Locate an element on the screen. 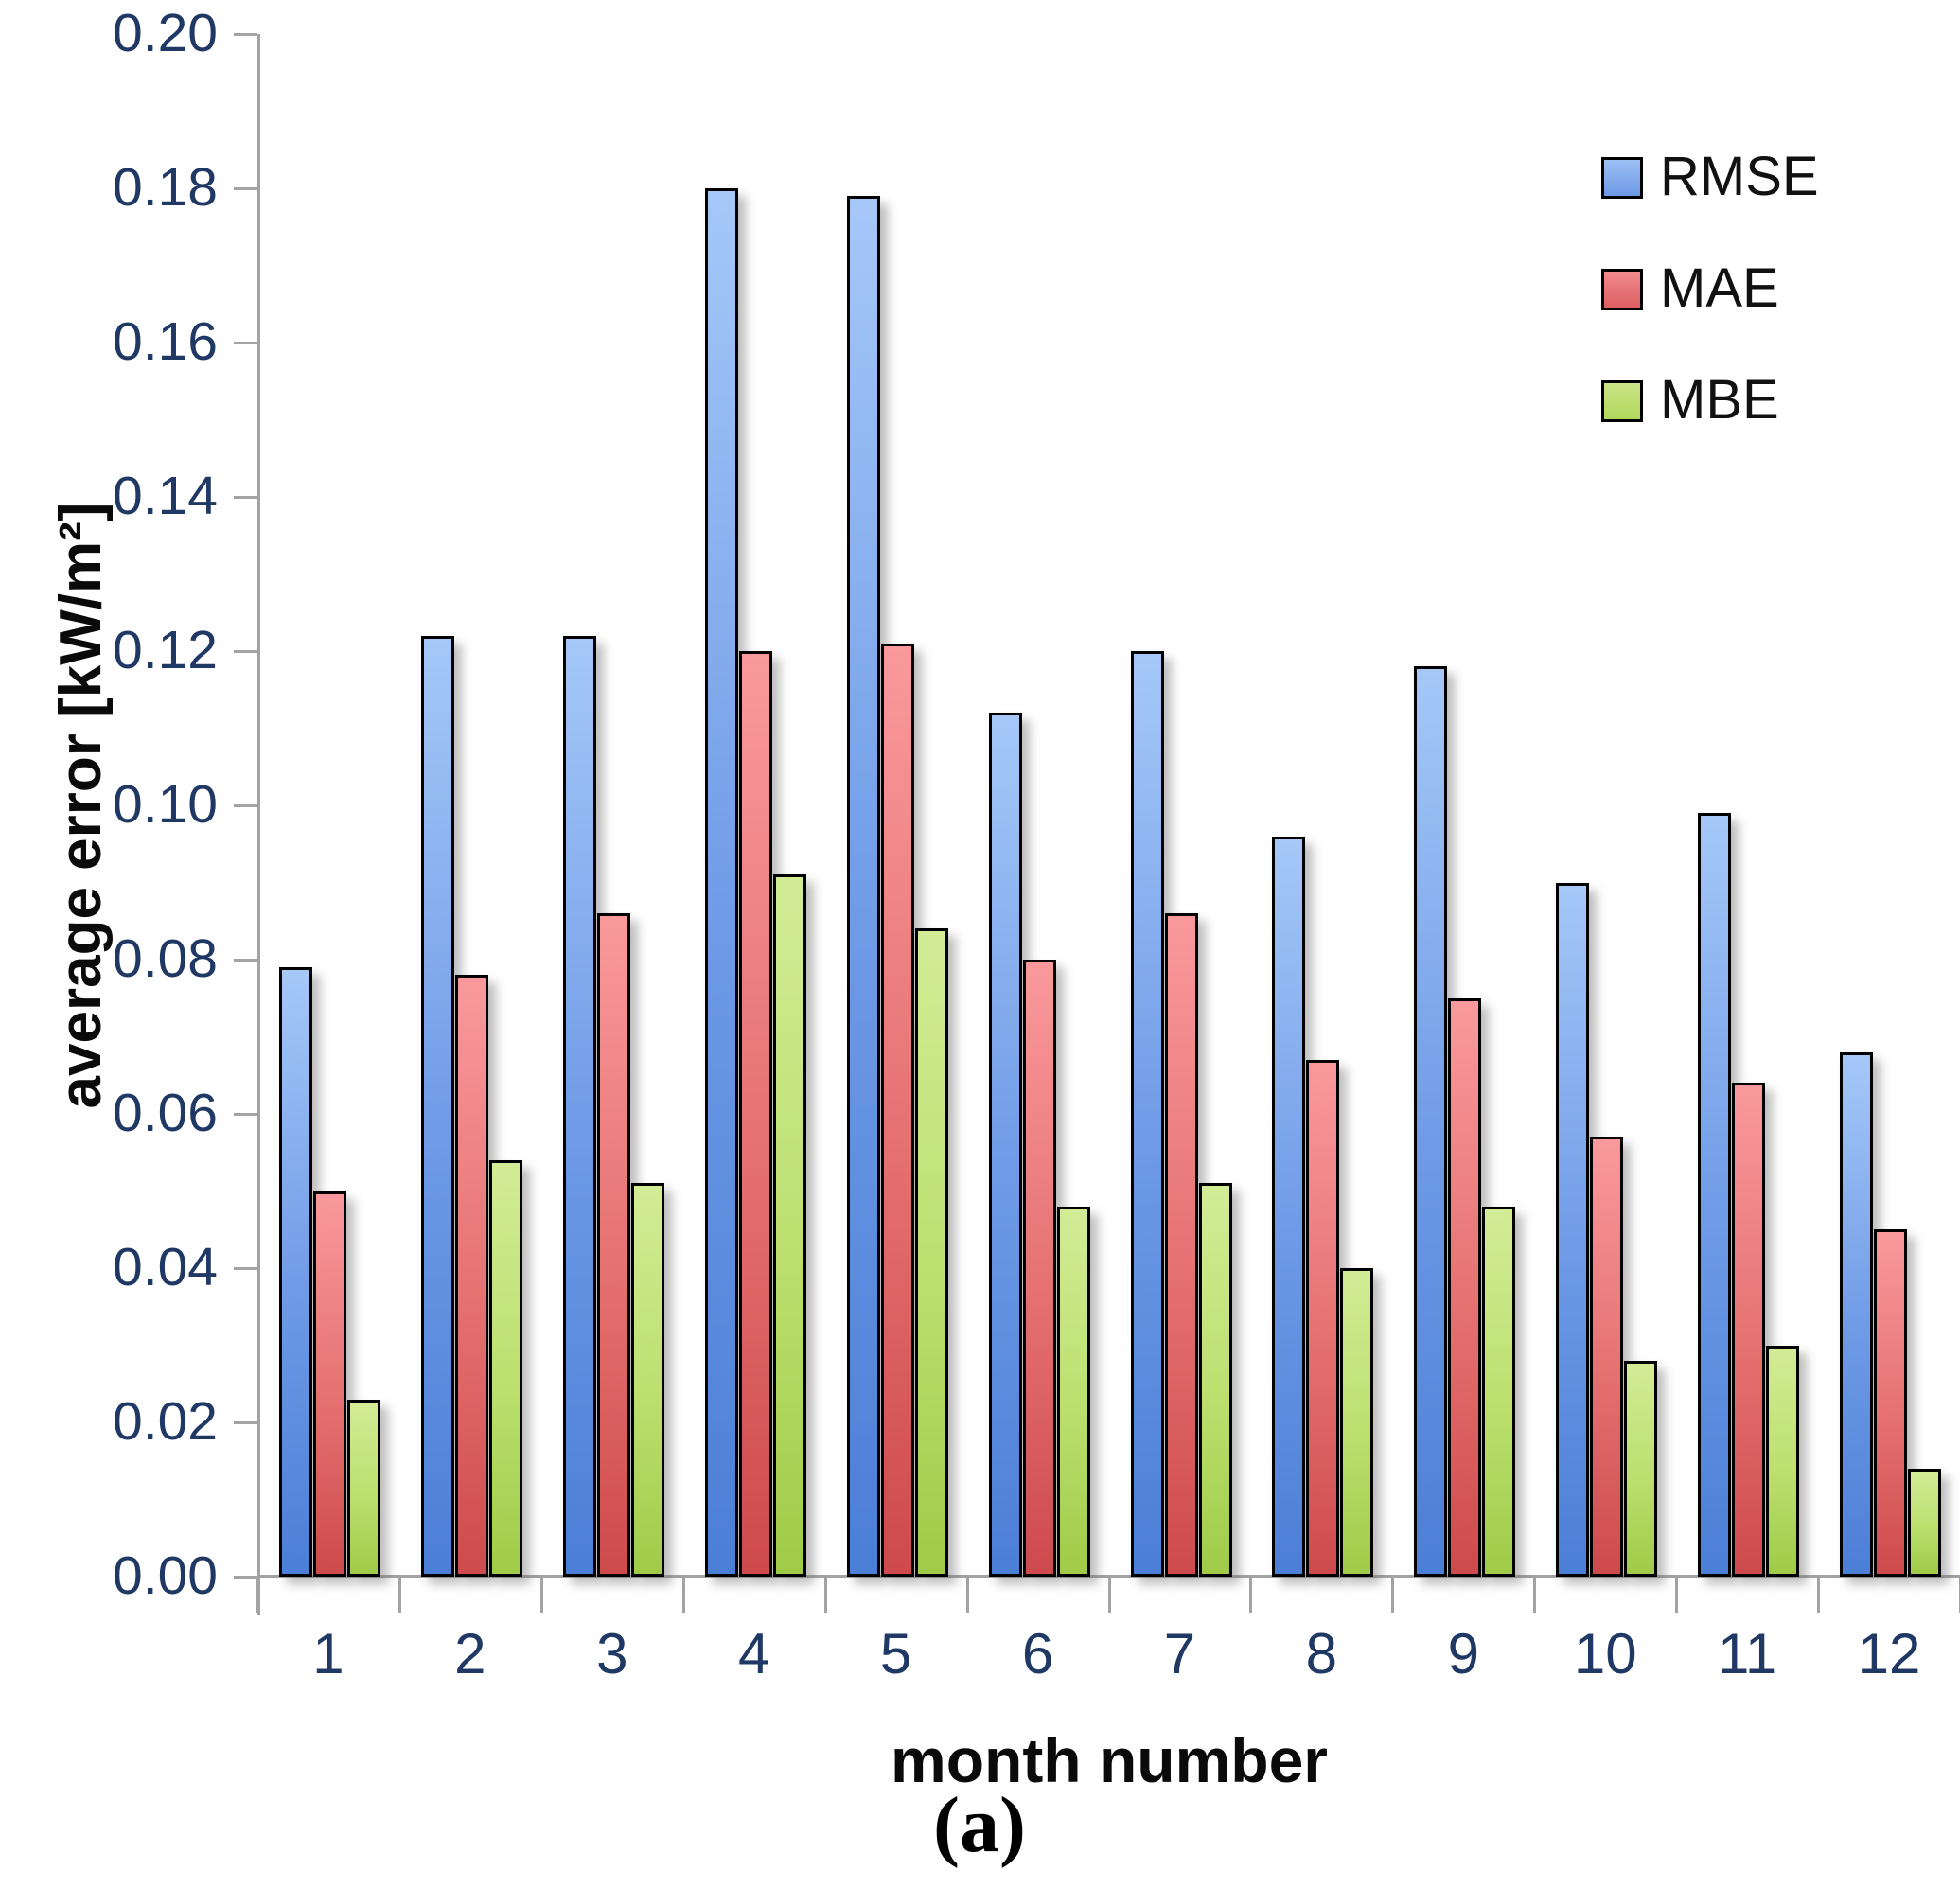 The width and height of the screenshot is (1960, 1888). mbe-swatch-icon is located at coordinates (1622, 401).